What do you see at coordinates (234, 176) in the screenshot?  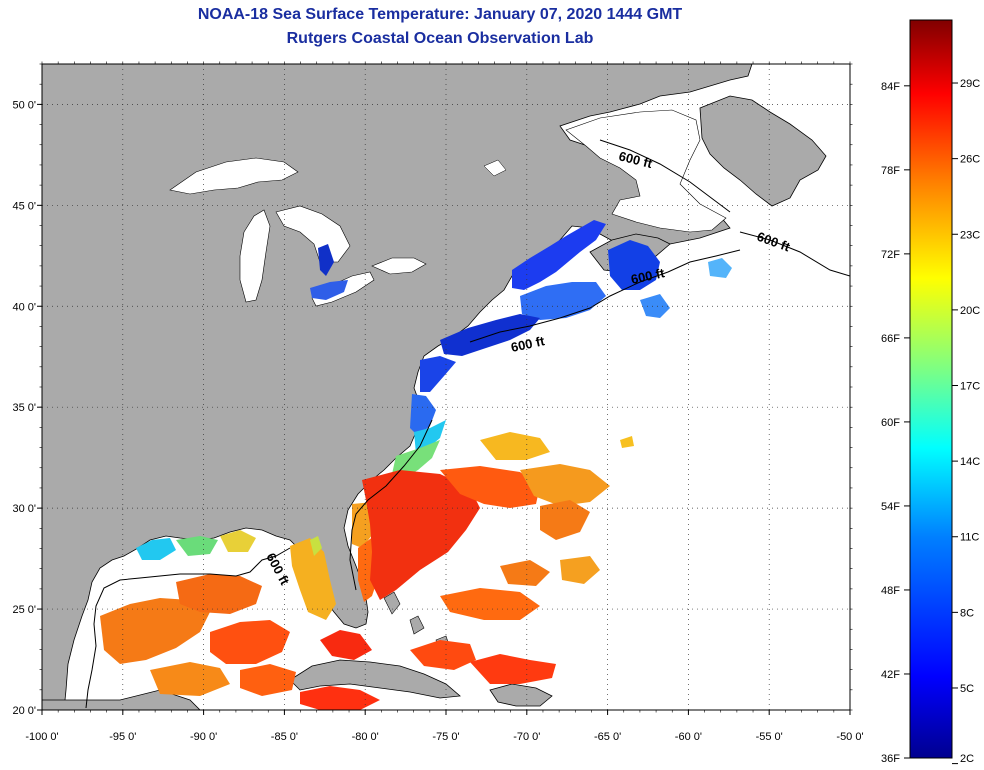 I see `lake-superior` at bounding box center [234, 176].